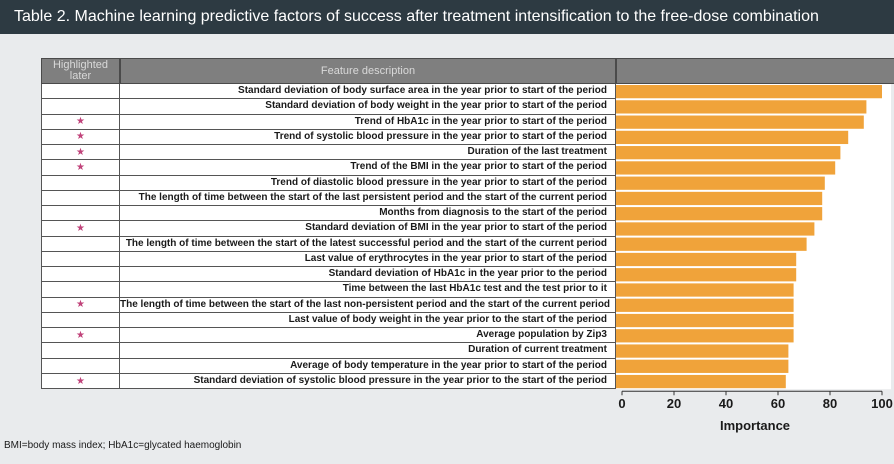 The height and width of the screenshot is (464, 894). Describe the element at coordinates (830, 403) in the screenshot. I see `x-tick-label: 80` at that location.